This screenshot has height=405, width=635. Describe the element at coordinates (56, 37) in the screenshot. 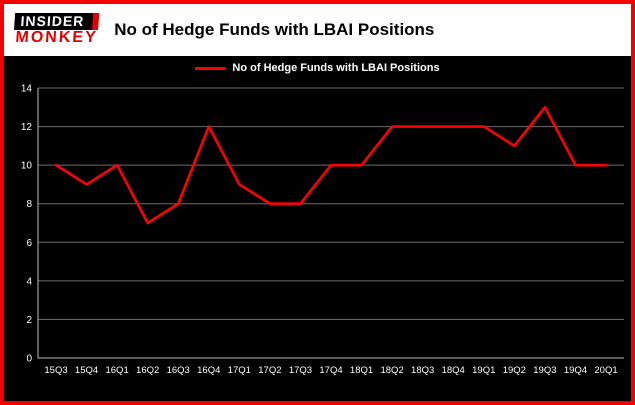

I see `logo-monkey-text: MONKEY` at that location.